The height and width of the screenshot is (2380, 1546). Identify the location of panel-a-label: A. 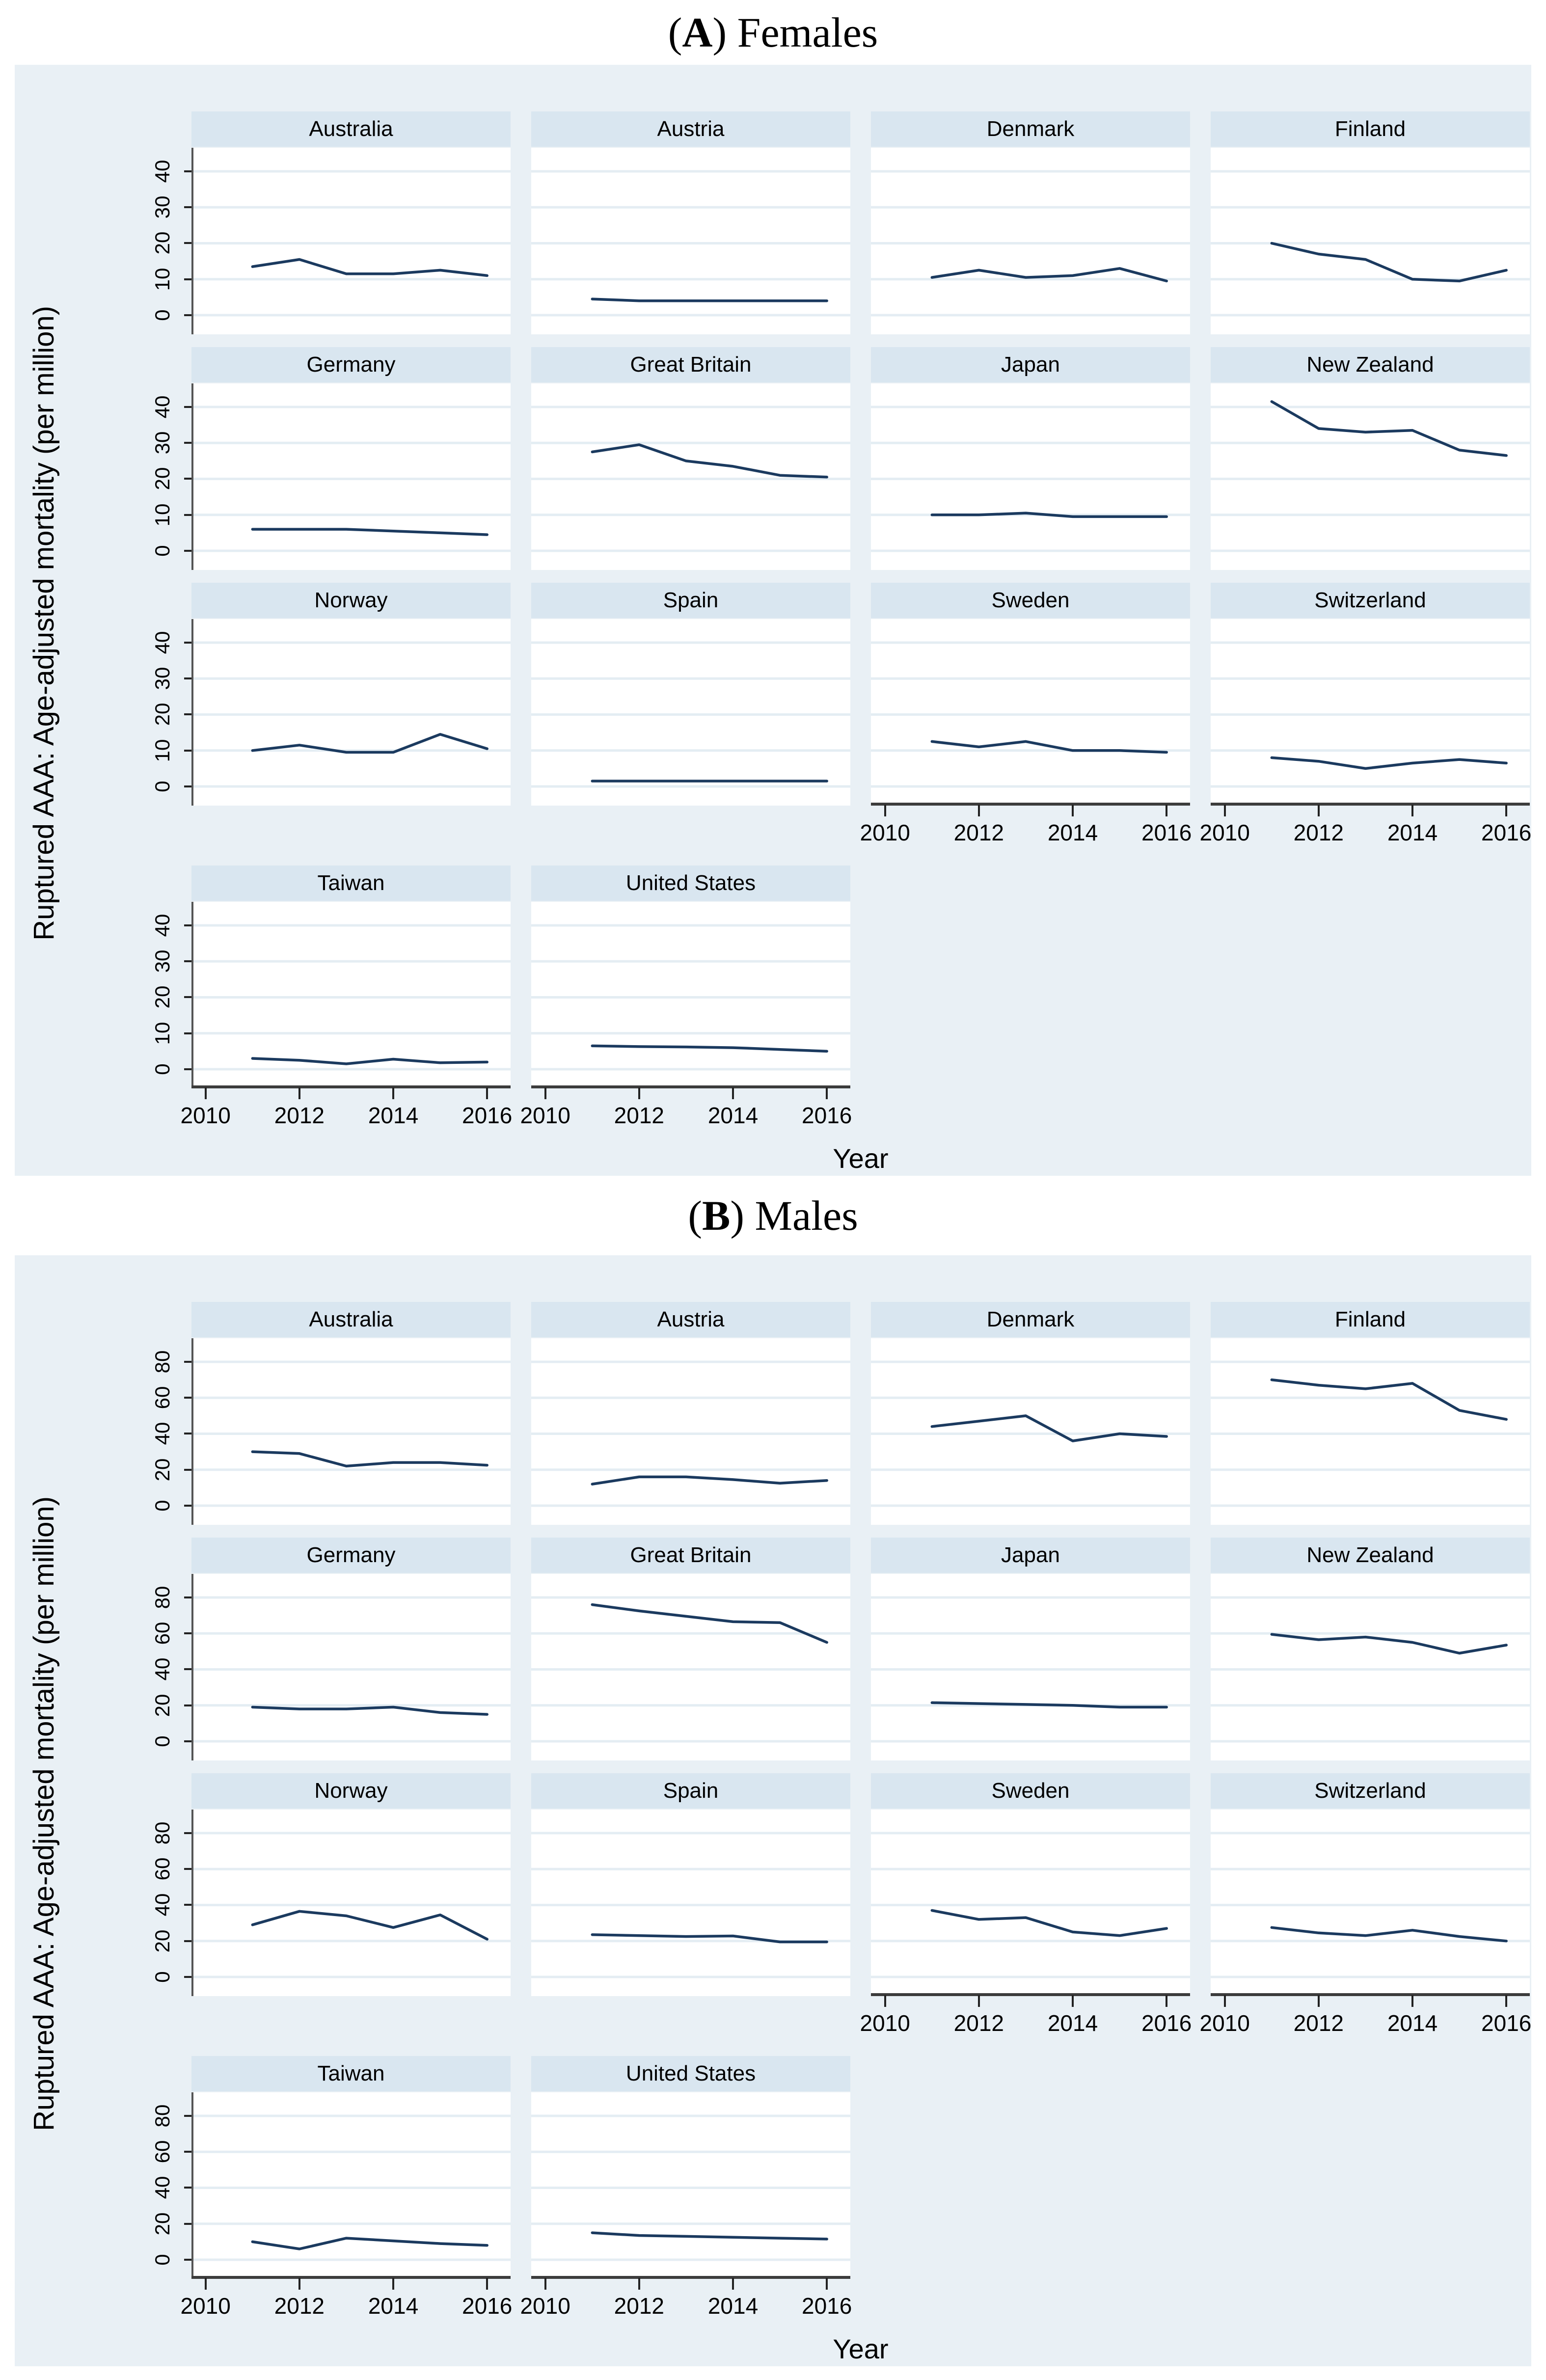
(697, 32).